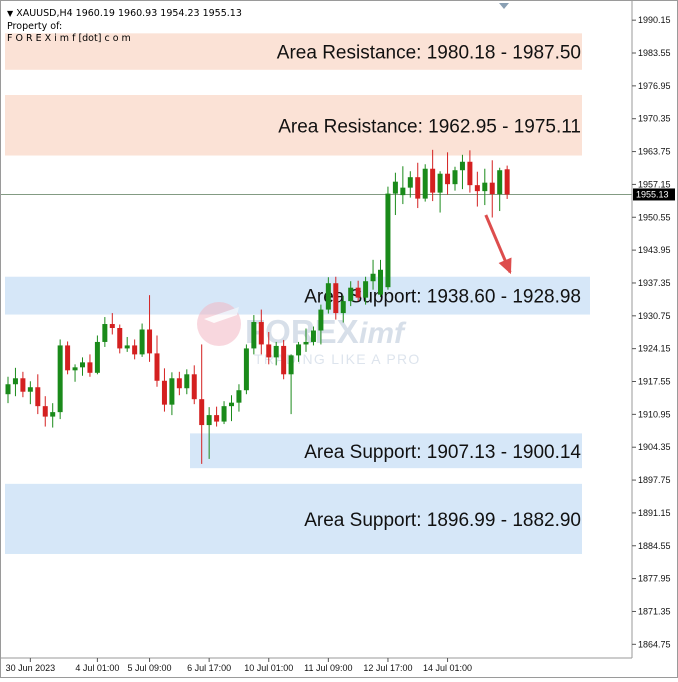 Image resolution: width=678 pixels, height=682 pixels. I want to click on current-price-tag, so click(654, 194).